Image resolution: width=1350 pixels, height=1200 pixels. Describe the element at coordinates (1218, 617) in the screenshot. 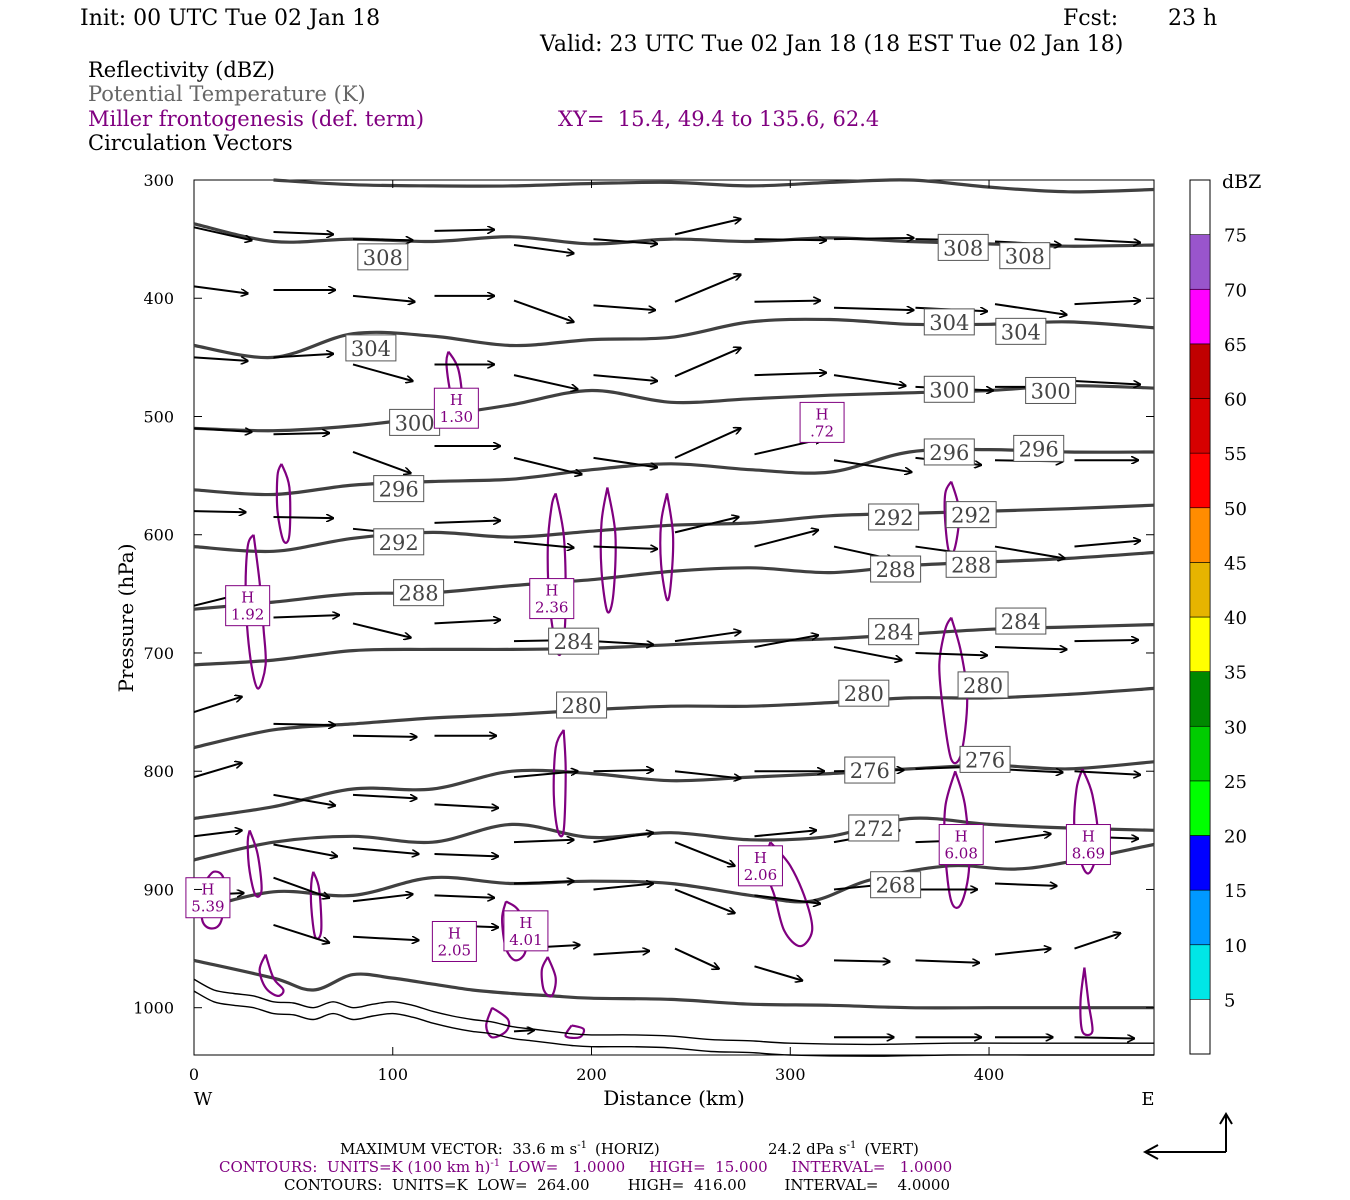

I see `colorbar: 5 10 15 20 25 30 35 40 45 50 55 60 65 70 75` at that location.